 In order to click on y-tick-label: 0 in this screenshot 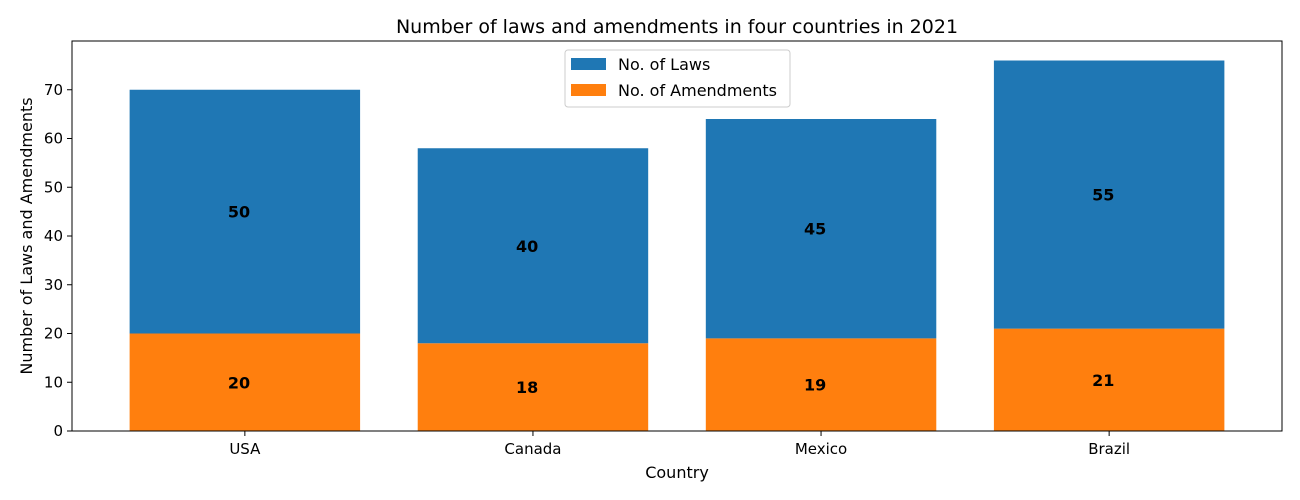, I will do `click(58, 431)`.